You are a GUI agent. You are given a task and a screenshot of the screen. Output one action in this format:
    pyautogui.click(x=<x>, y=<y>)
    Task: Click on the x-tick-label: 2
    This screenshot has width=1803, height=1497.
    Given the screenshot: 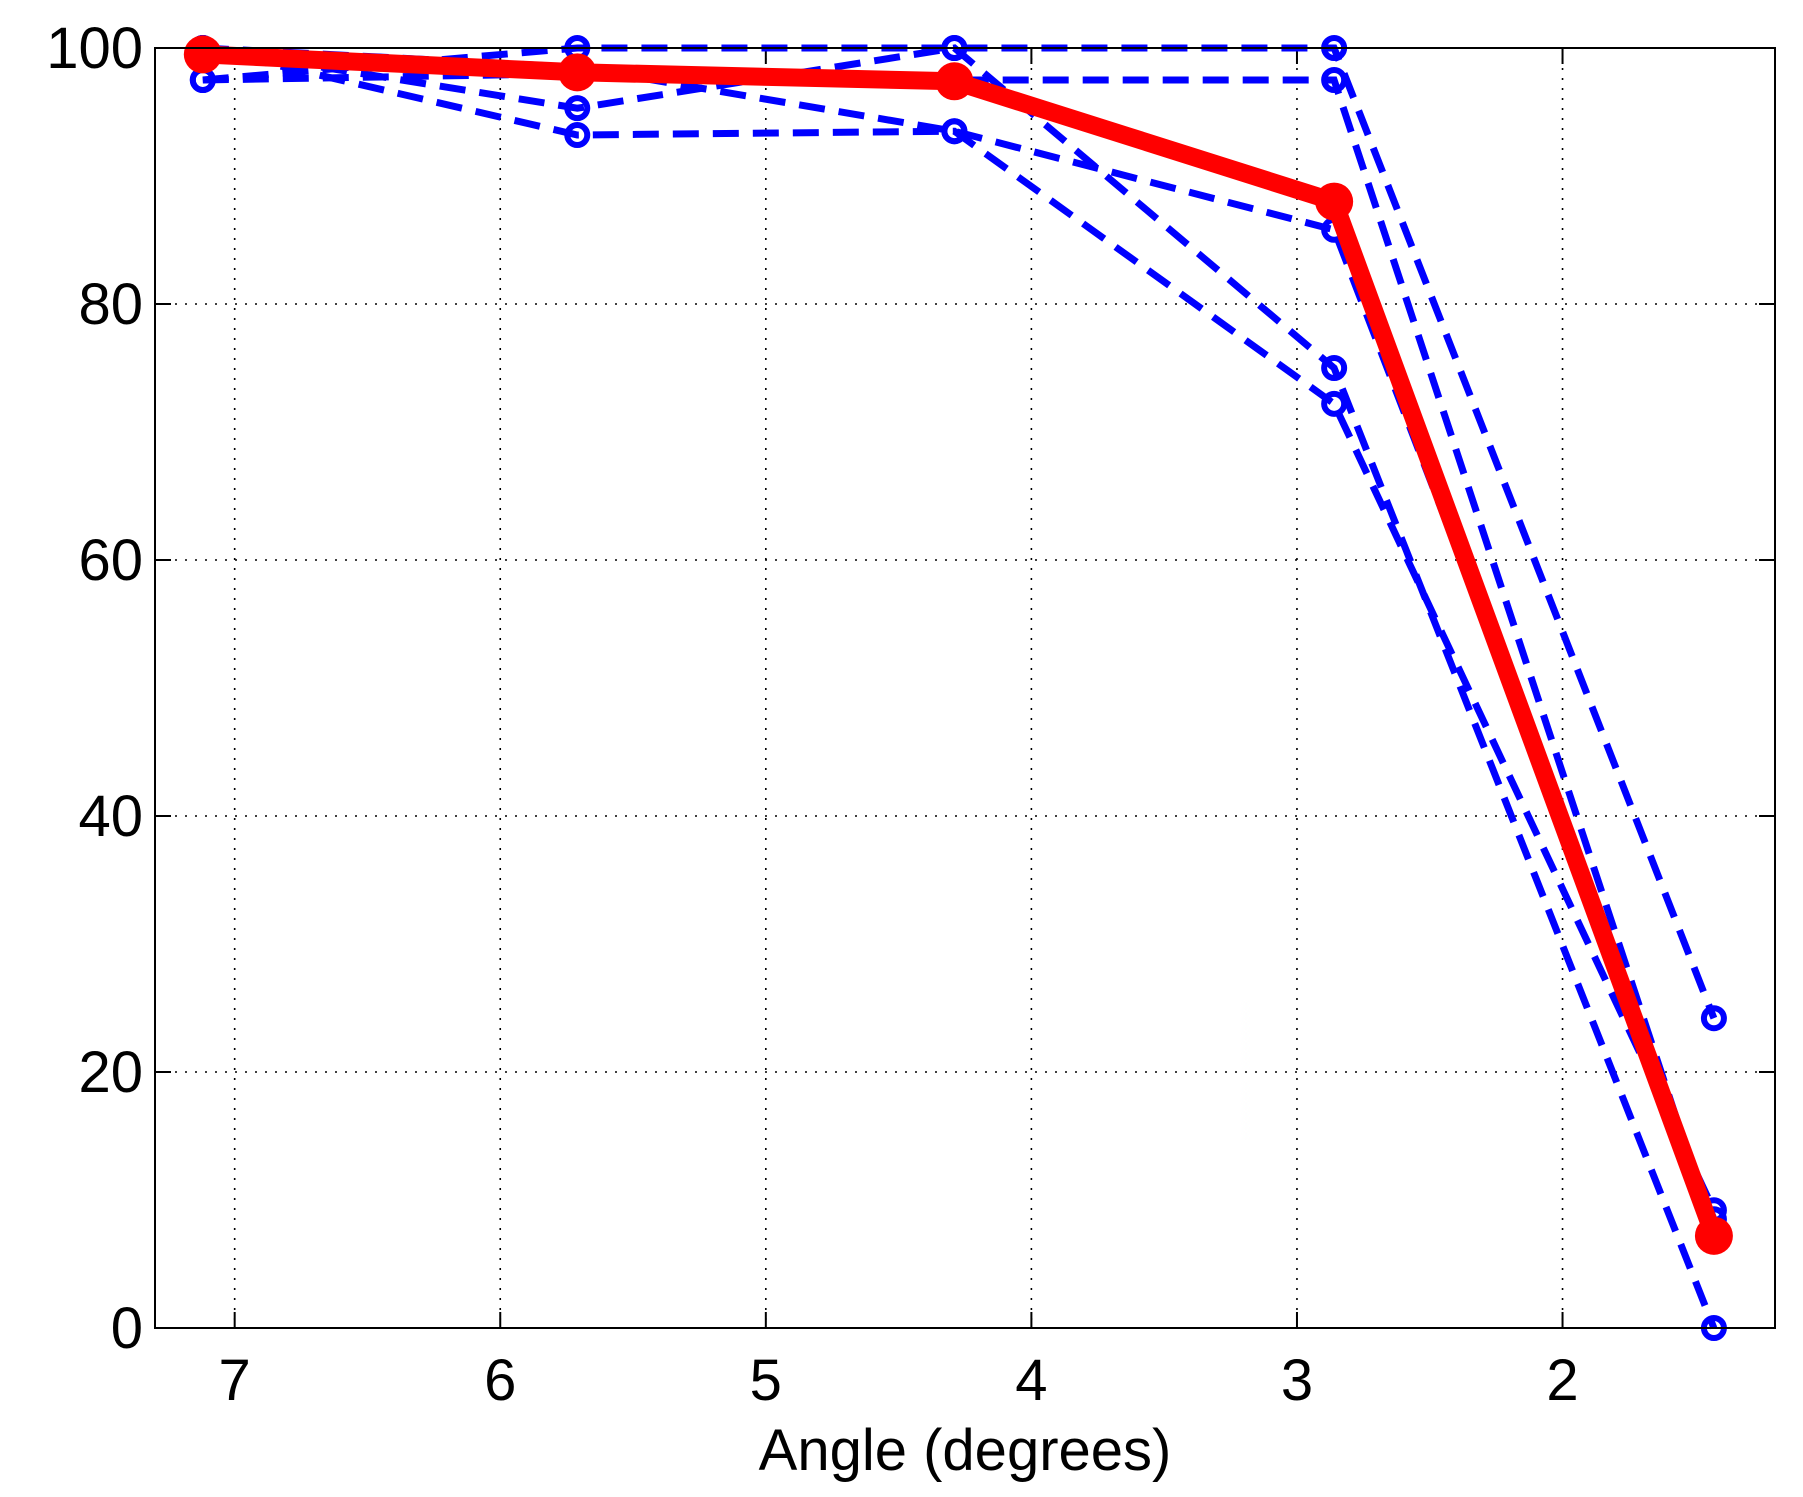 What is the action you would take?
    pyautogui.click(x=1562, y=1380)
    